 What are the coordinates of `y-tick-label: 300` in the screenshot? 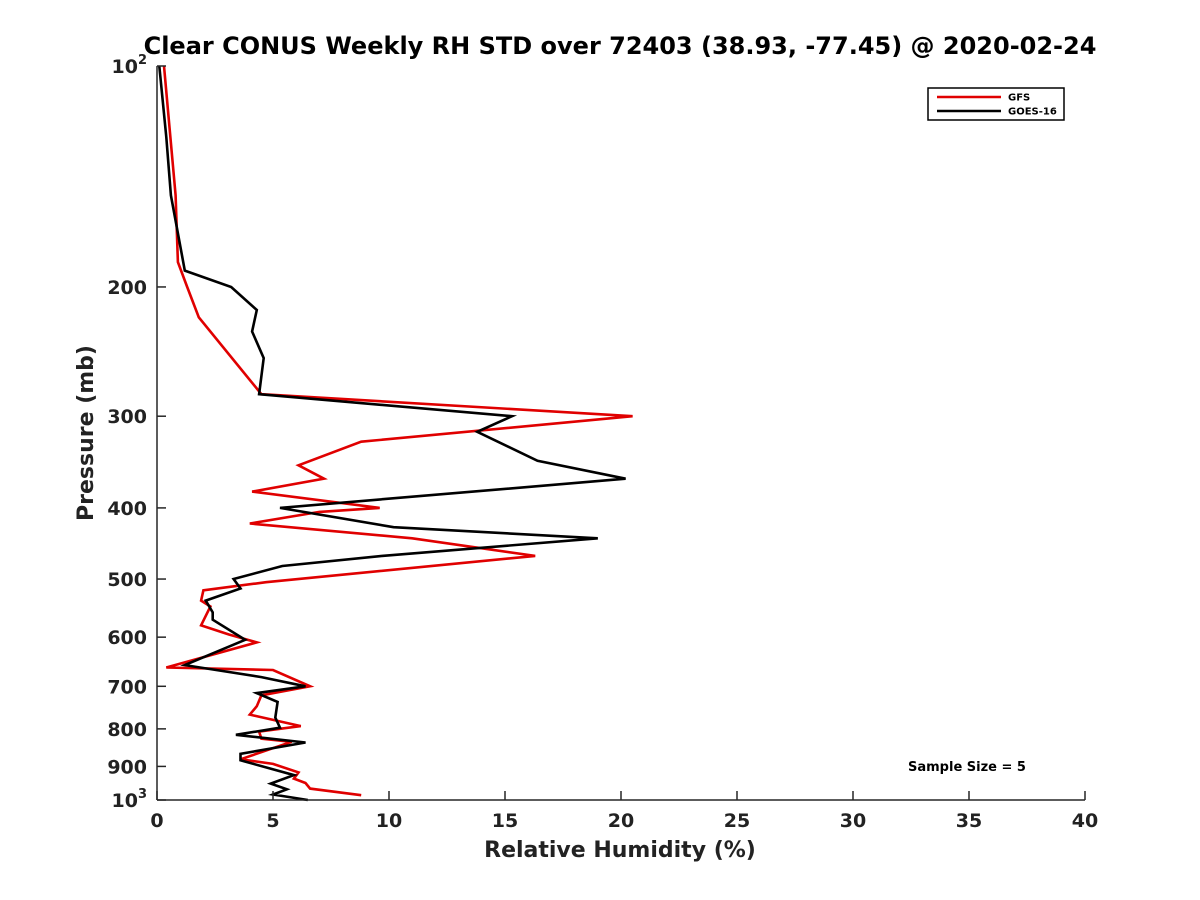 It's located at (127, 417).